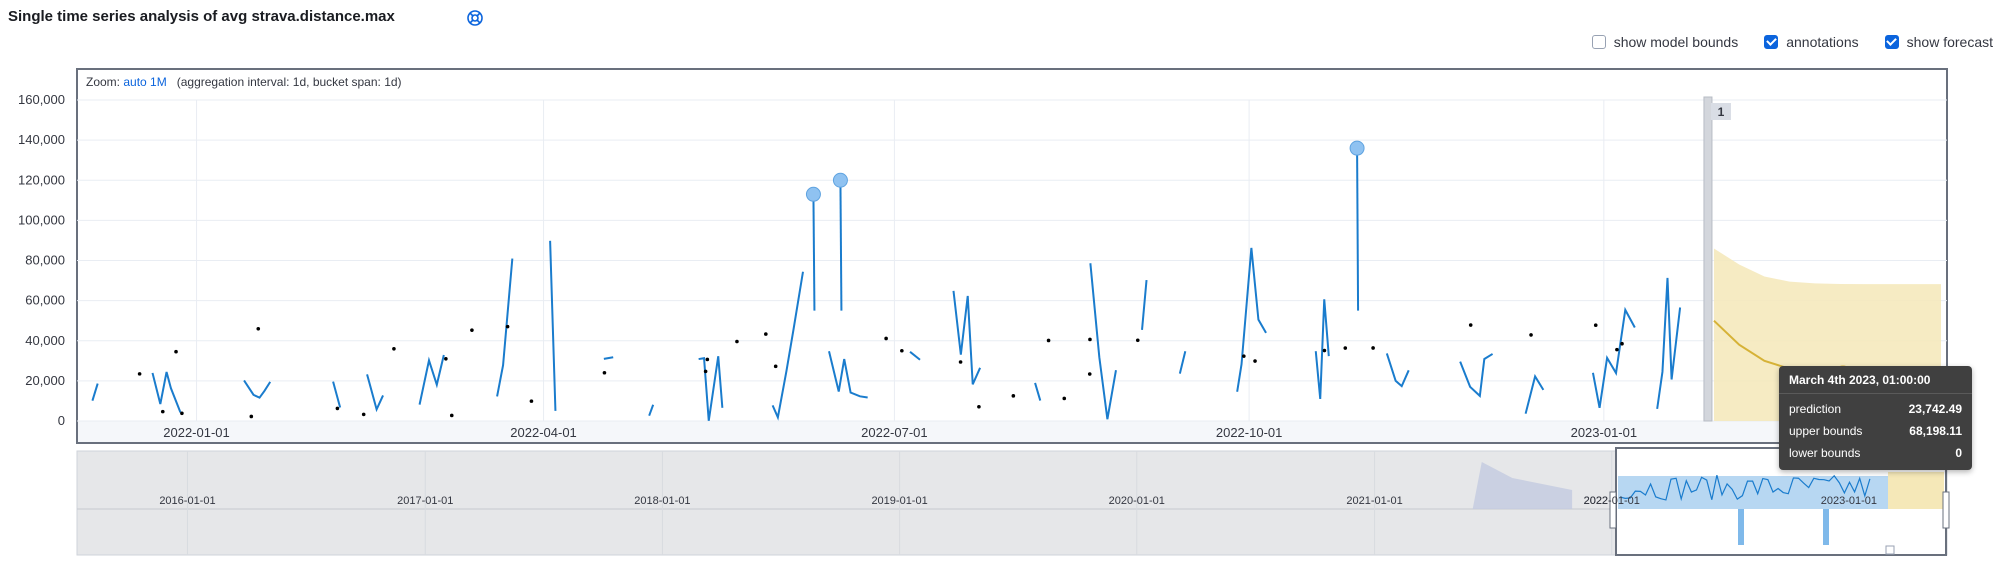  I want to click on scroll-handle, so click(1890, 550).